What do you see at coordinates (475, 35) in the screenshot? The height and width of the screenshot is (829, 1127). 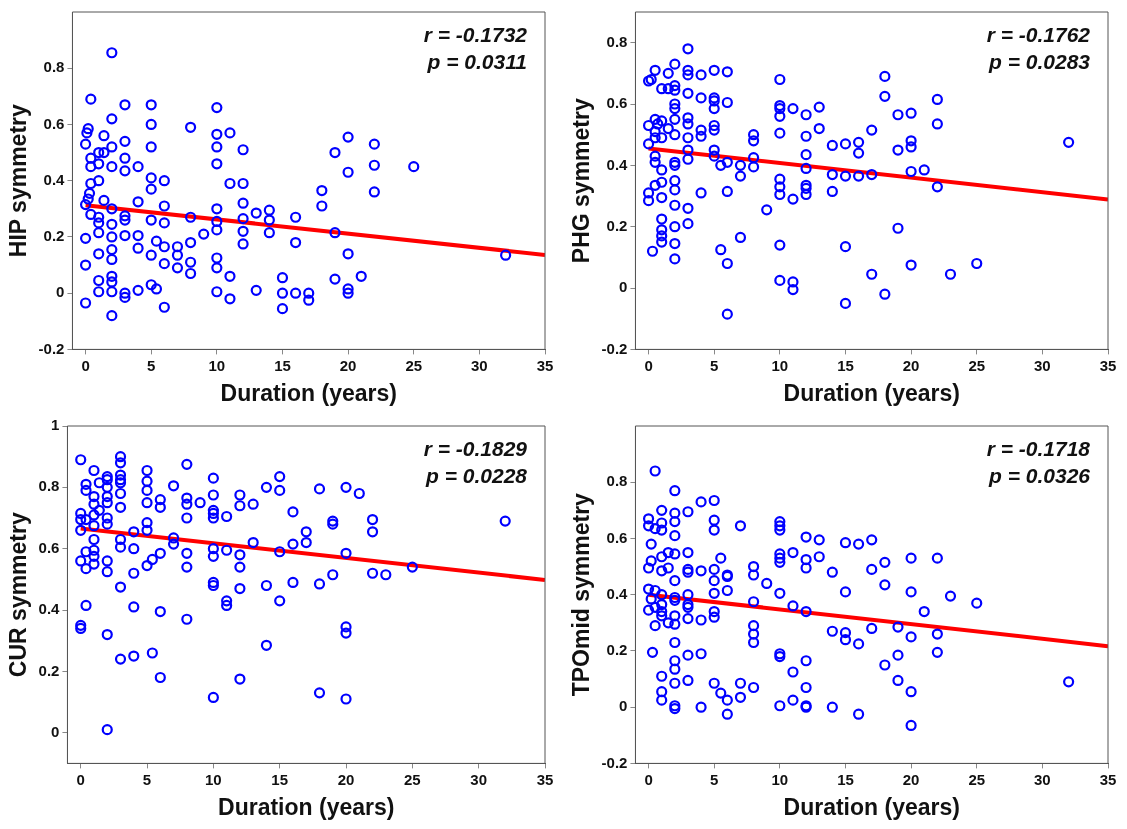 I see `annotation: r = -0.1732` at bounding box center [475, 35].